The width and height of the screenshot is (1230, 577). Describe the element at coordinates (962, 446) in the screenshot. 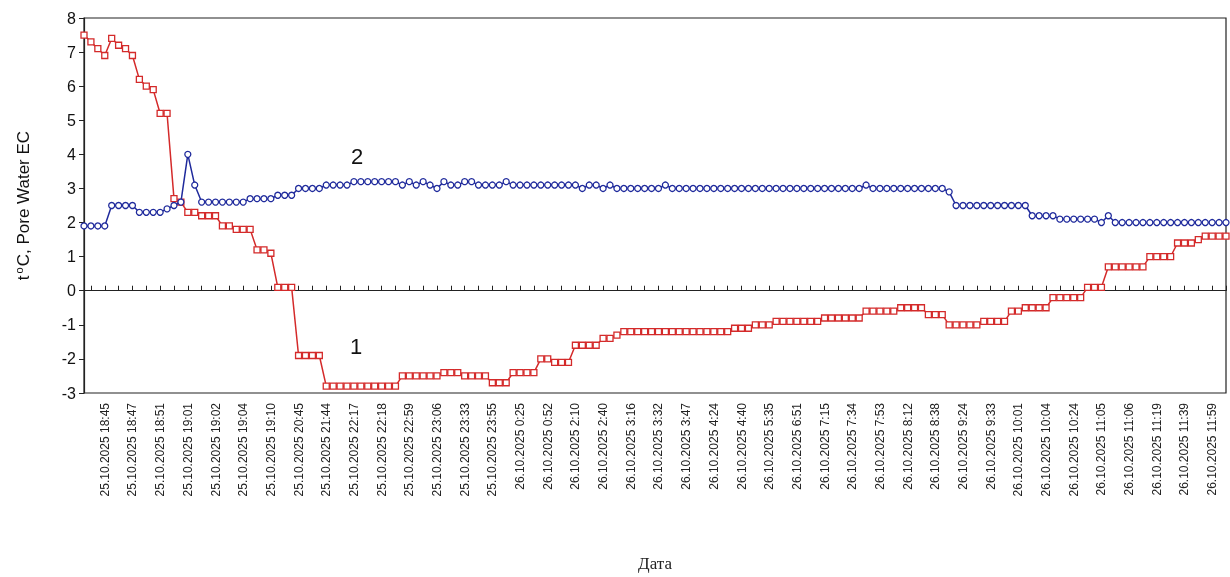

I see `x-tick-label: 26.10.2025 9:24` at that location.